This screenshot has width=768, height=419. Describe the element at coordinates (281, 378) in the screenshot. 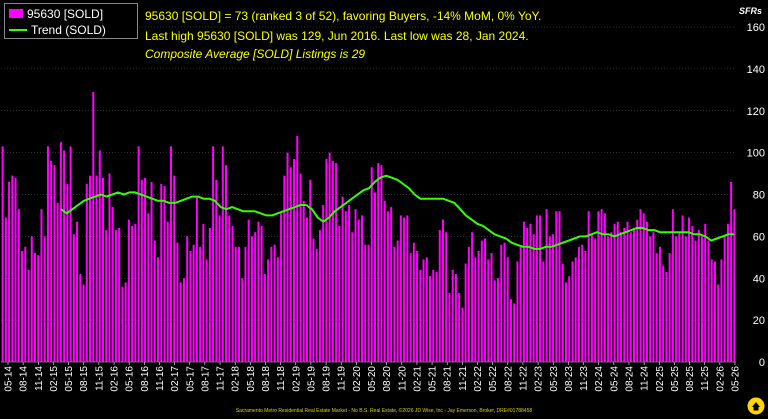

I see `x-tick-label: 11-18` at that location.